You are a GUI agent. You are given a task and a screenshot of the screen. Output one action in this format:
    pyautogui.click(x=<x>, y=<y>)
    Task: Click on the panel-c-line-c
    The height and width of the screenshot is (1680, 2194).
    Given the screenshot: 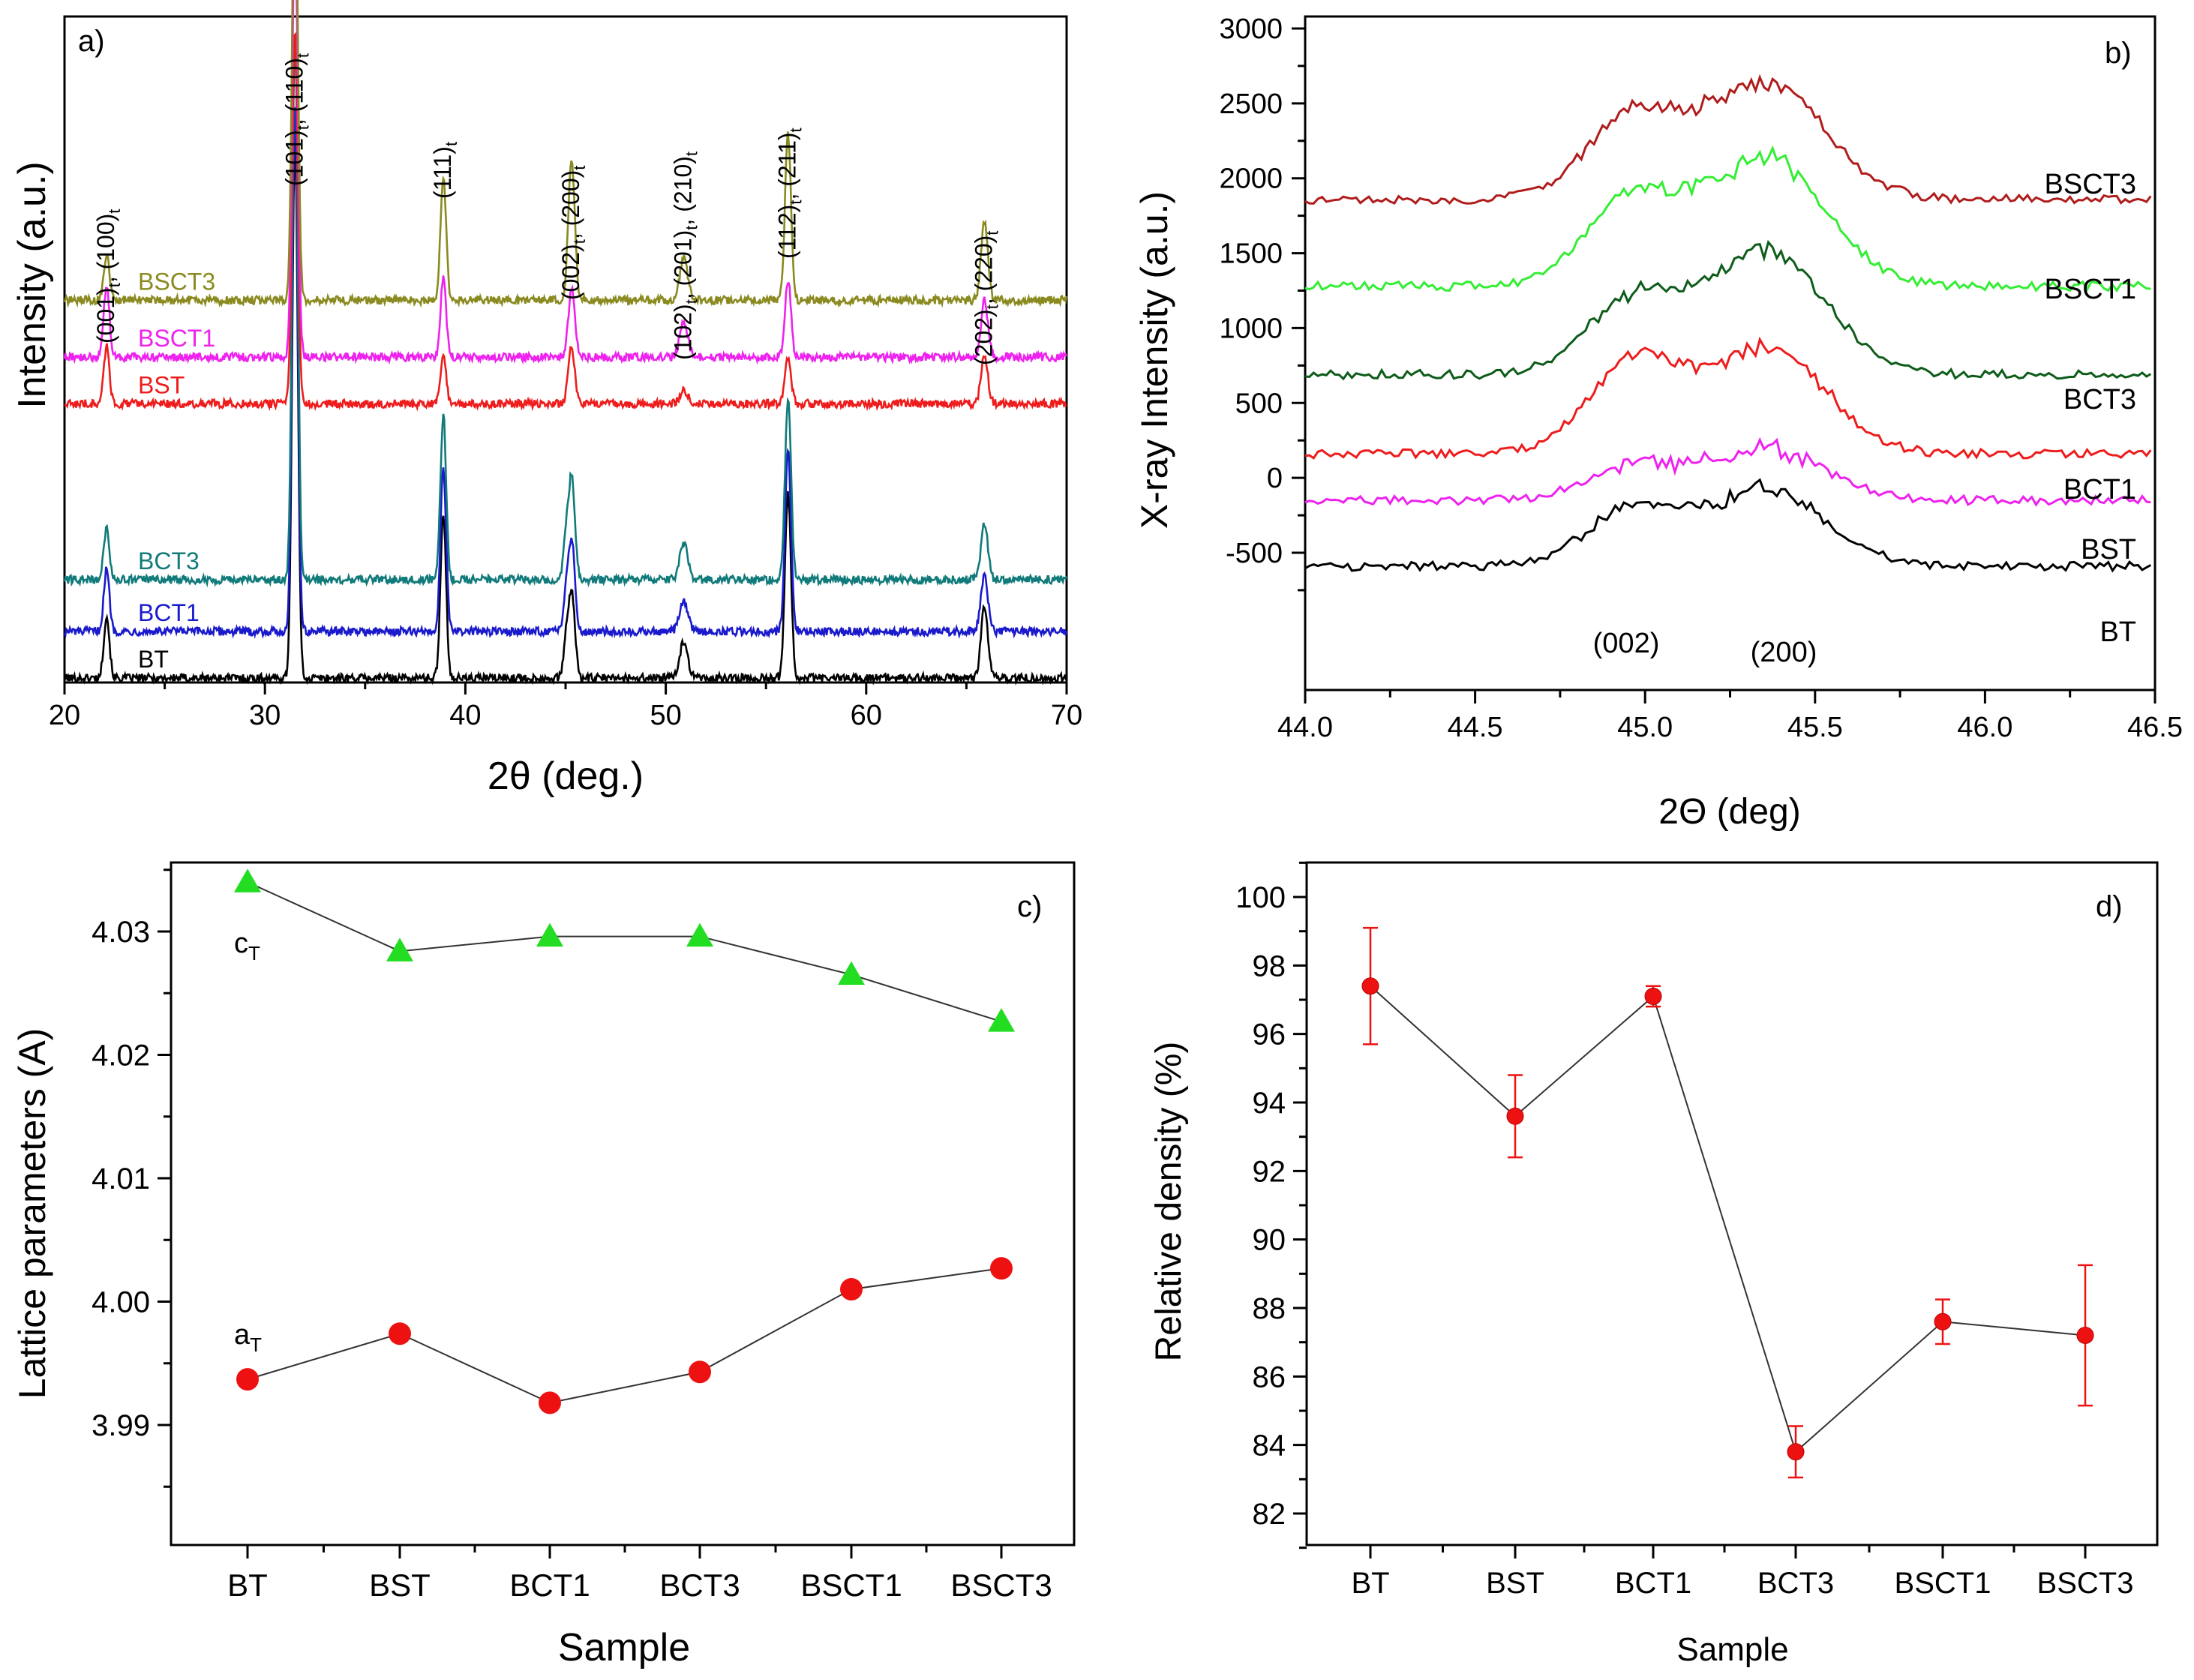 What is the action you would take?
    pyautogui.click(x=624, y=952)
    